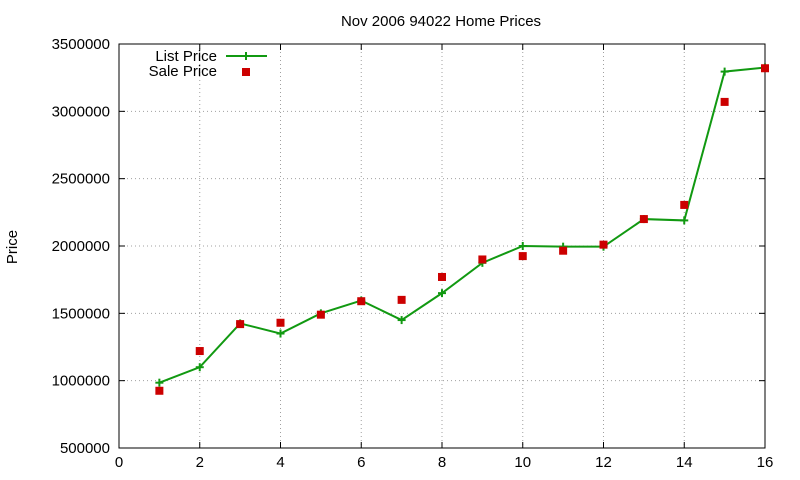 The height and width of the screenshot is (480, 800). Describe the element at coordinates (81, 381) in the screenshot. I see `y-tick-label: 1000000` at that location.